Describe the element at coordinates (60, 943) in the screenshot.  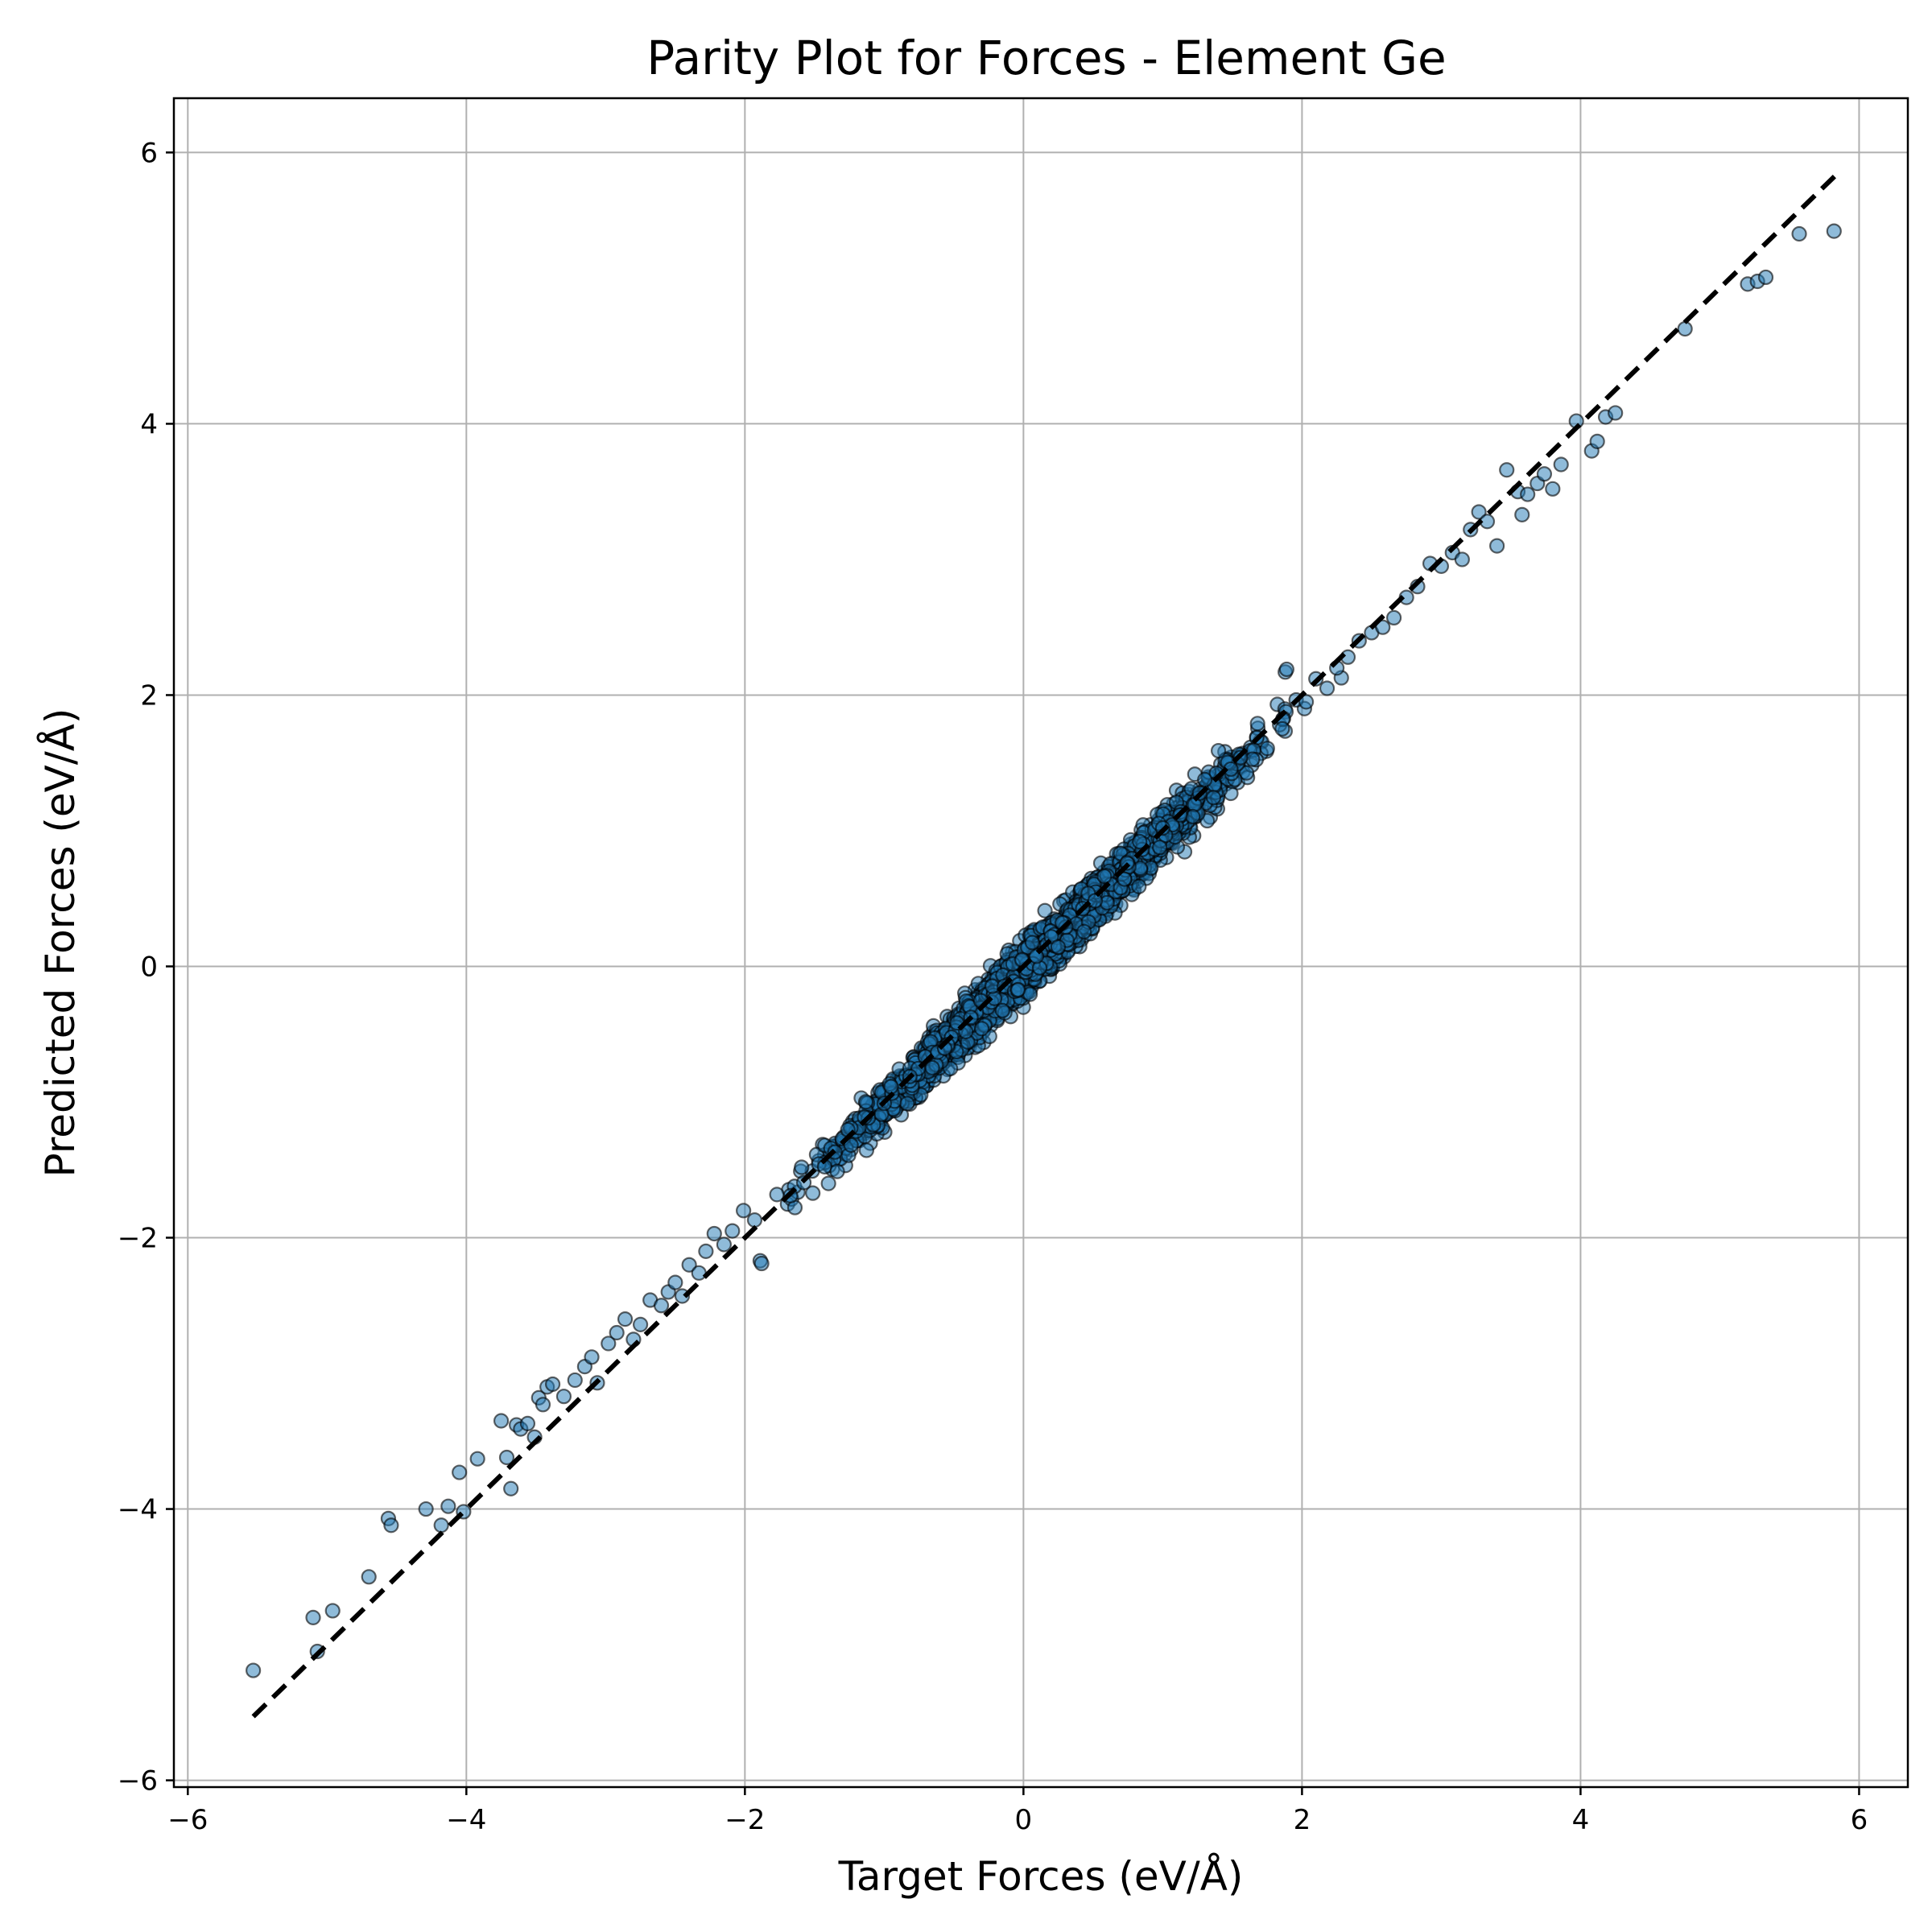
I see `y-axis-label: Predicted Forces (eV/Å)` at that location.